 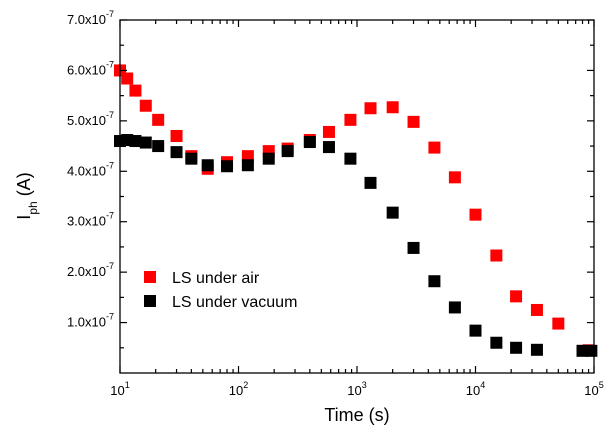 I want to click on legend: LS under air LS under vacuum, so click(x=220, y=290).